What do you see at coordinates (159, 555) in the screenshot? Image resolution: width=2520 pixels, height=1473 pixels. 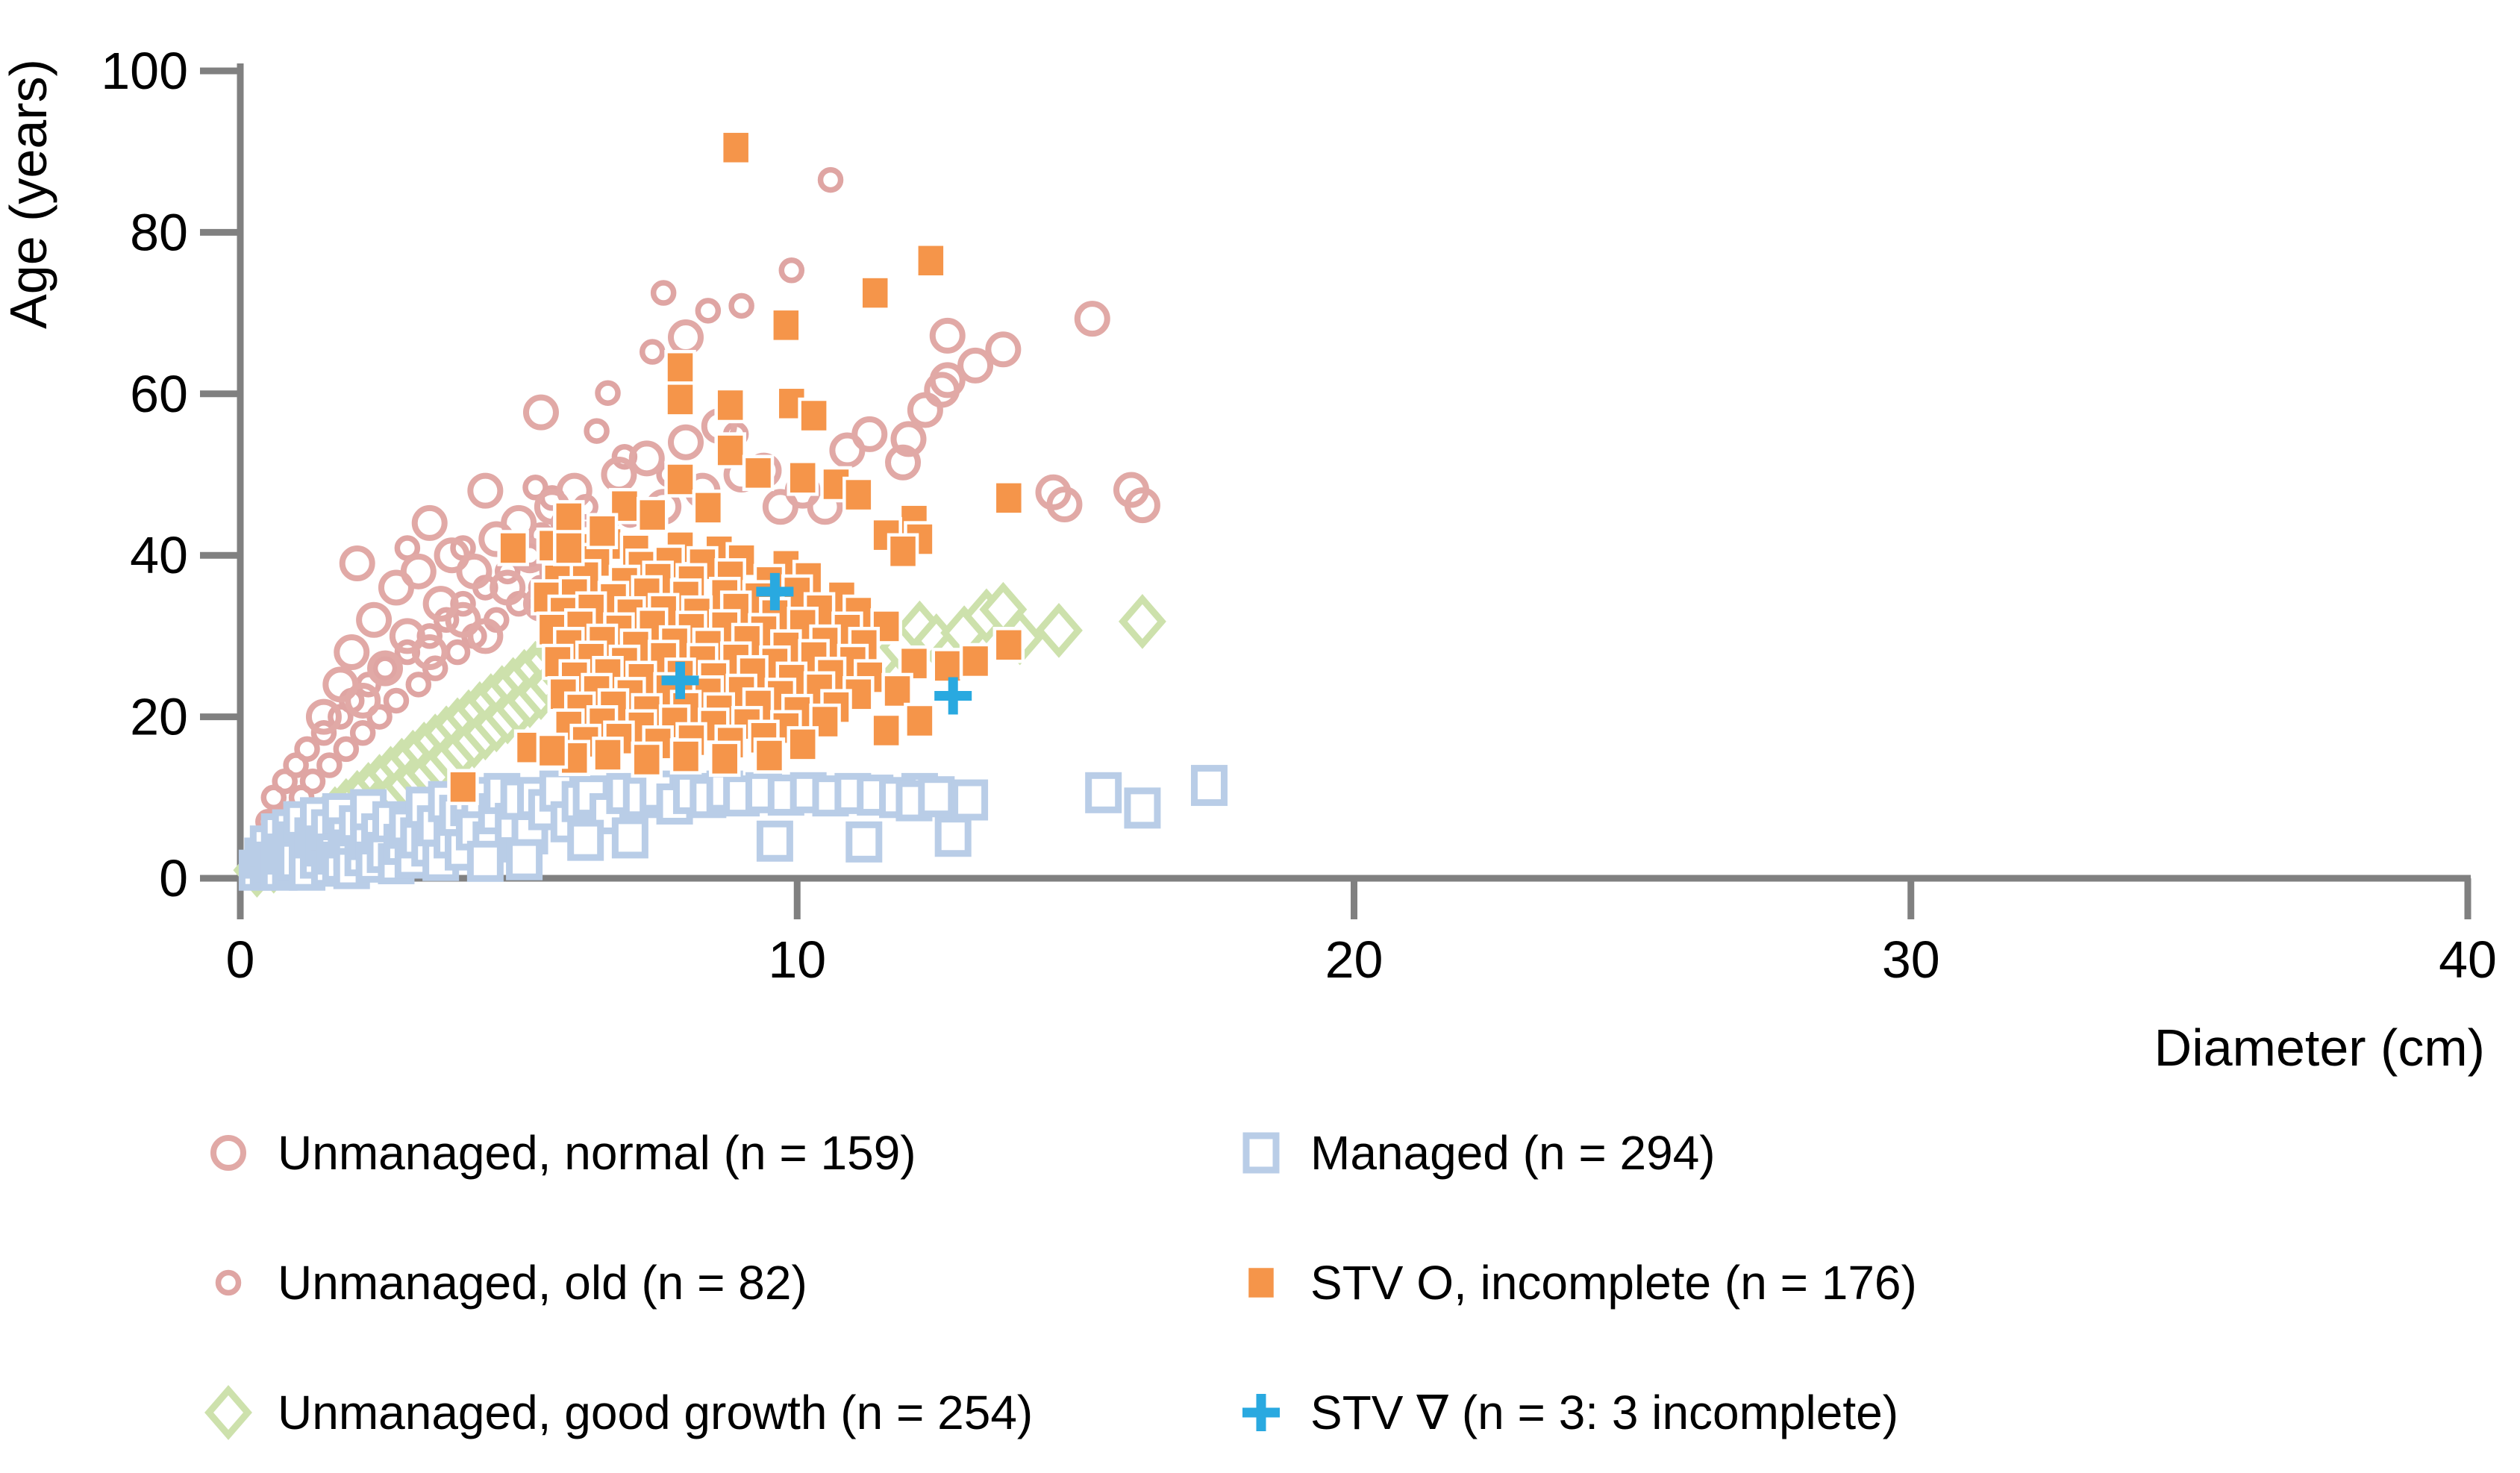 I see `y-tick-label: 40` at bounding box center [159, 555].